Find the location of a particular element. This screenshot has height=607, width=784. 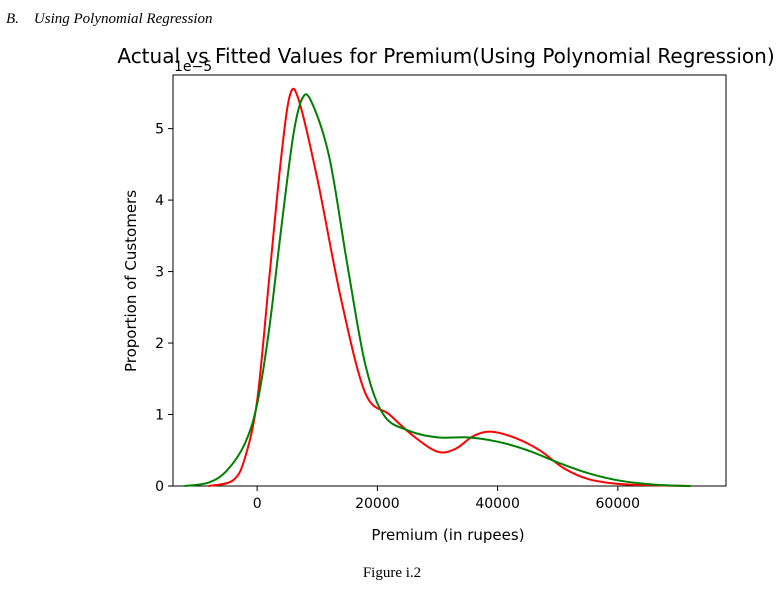

y-tick-label: 4 is located at coordinates (159, 201).